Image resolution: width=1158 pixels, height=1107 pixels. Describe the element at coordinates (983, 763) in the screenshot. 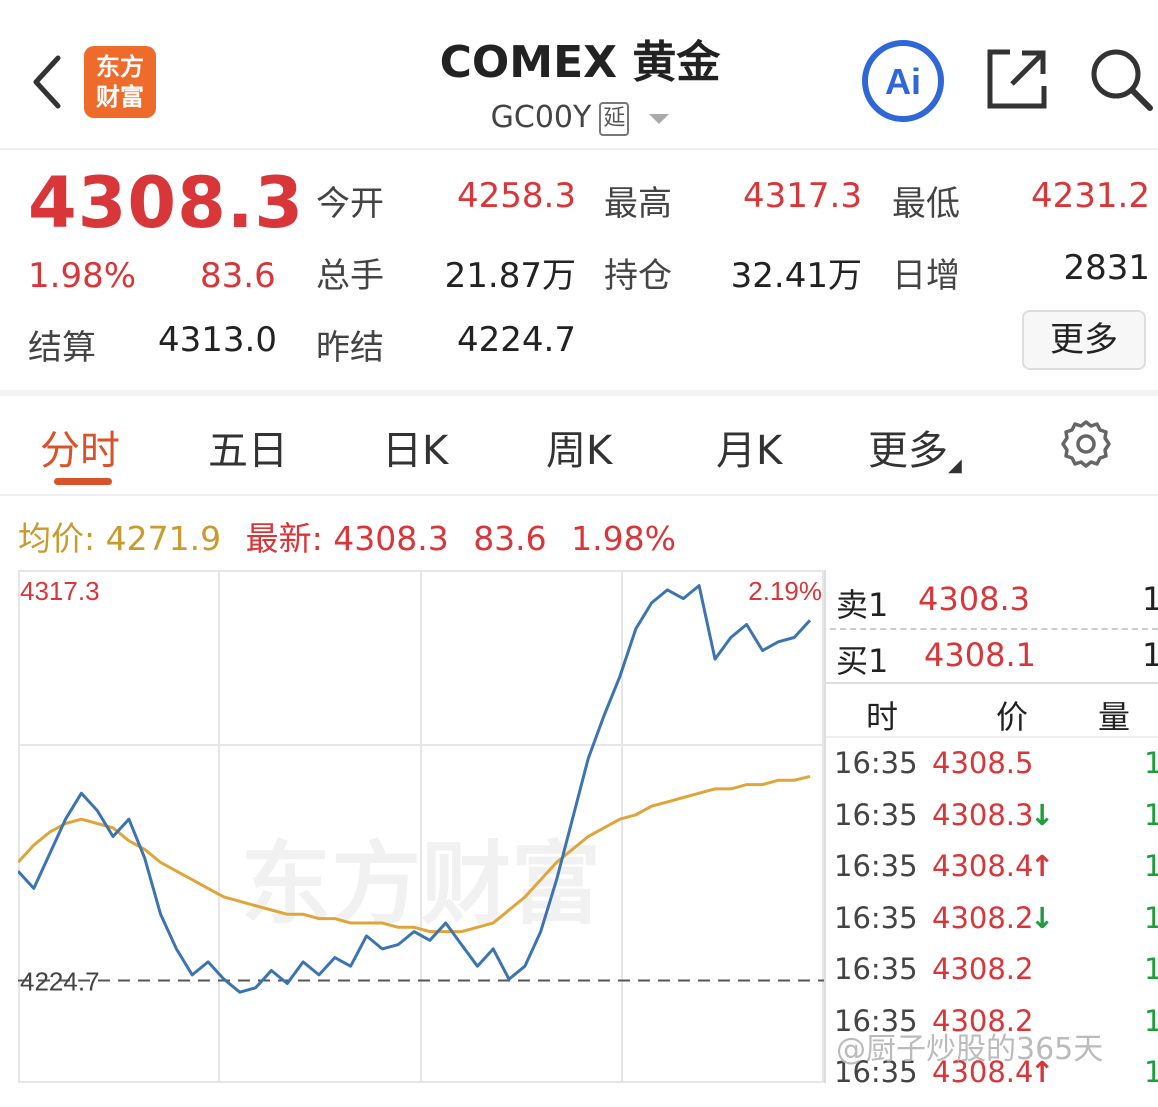

I see `tick-price: 4308.5` at that location.